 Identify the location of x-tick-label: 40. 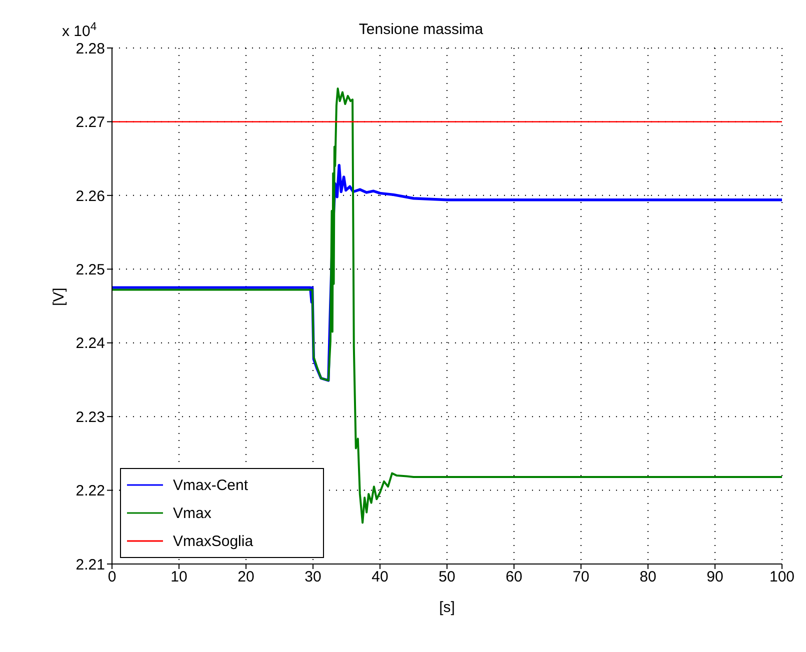
(380, 577).